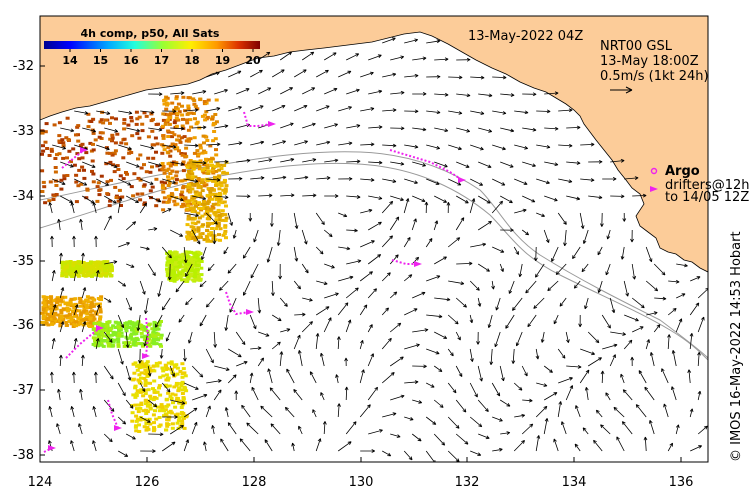 The height and width of the screenshot is (496, 750). What do you see at coordinates (84, 150) in the screenshot?
I see `drifter-head` at bounding box center [84, 150].